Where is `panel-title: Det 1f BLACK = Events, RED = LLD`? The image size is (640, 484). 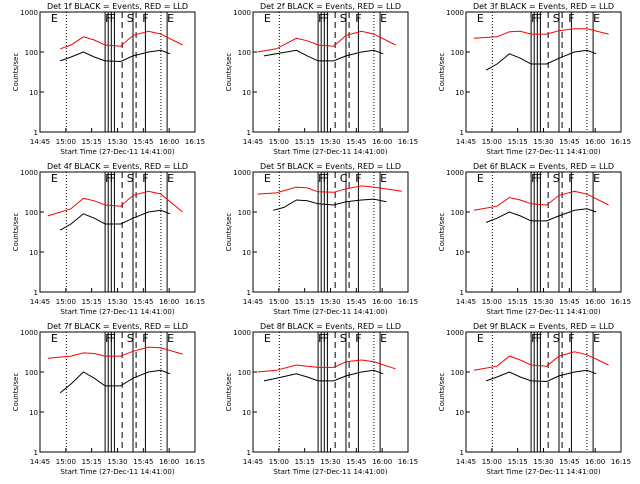 panel-title: Det 1f BLACK = Events, RED = LLD is located at coordinates (117, 6).